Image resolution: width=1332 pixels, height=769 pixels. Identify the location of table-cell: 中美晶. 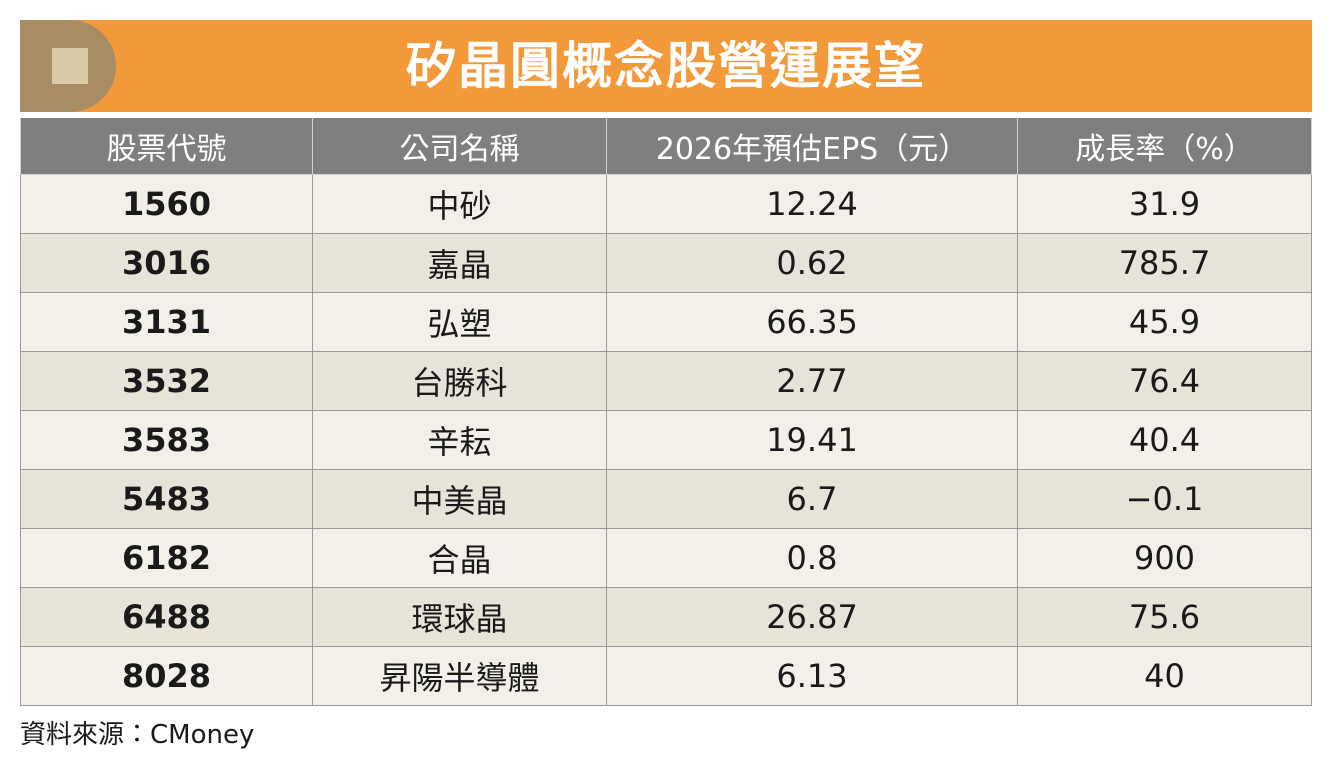
(460, 499).